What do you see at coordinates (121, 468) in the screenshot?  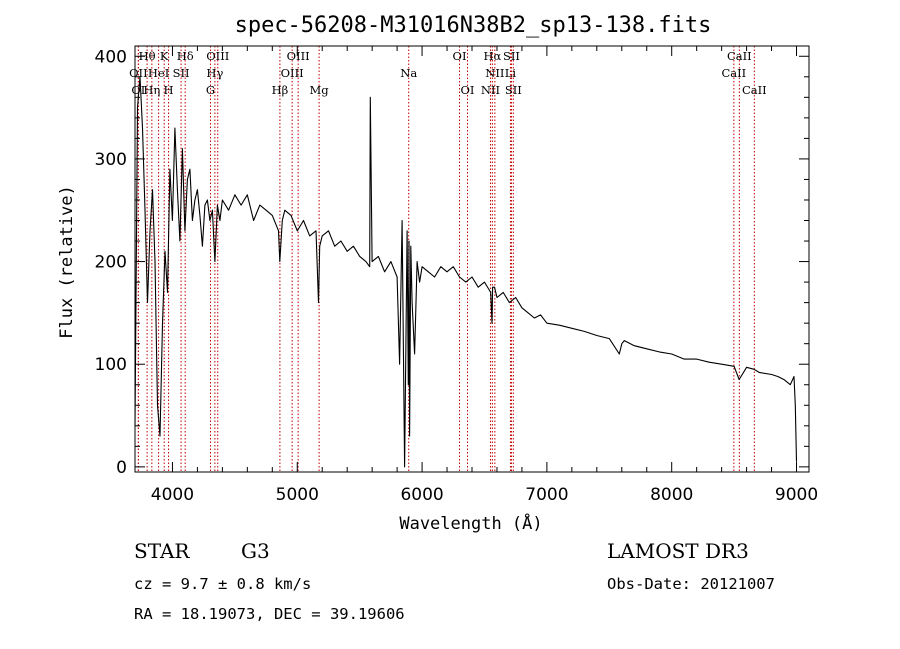 I see `y-tick-label: 0` at bounding box center [121, 468].